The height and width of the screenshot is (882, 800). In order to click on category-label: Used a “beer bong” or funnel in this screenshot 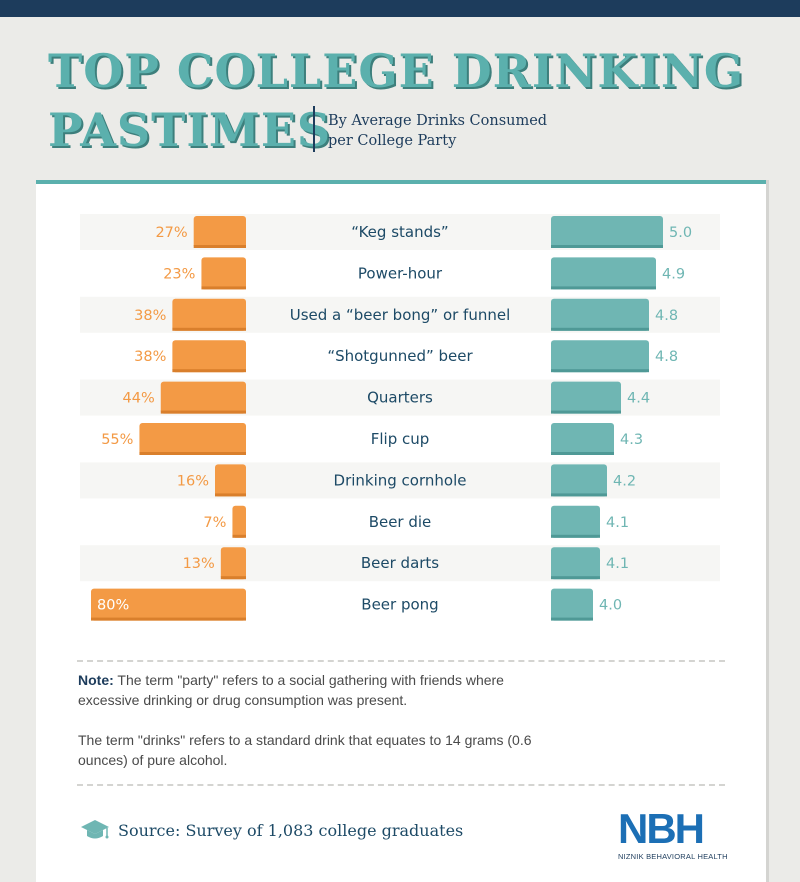, I will do `click(400, 315)`.